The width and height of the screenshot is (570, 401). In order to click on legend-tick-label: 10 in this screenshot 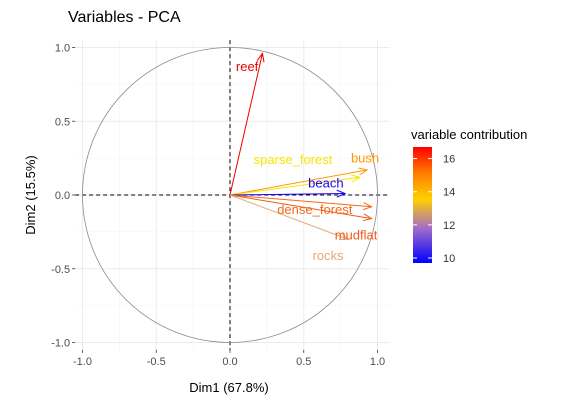, I will do `click(449, 259)`.